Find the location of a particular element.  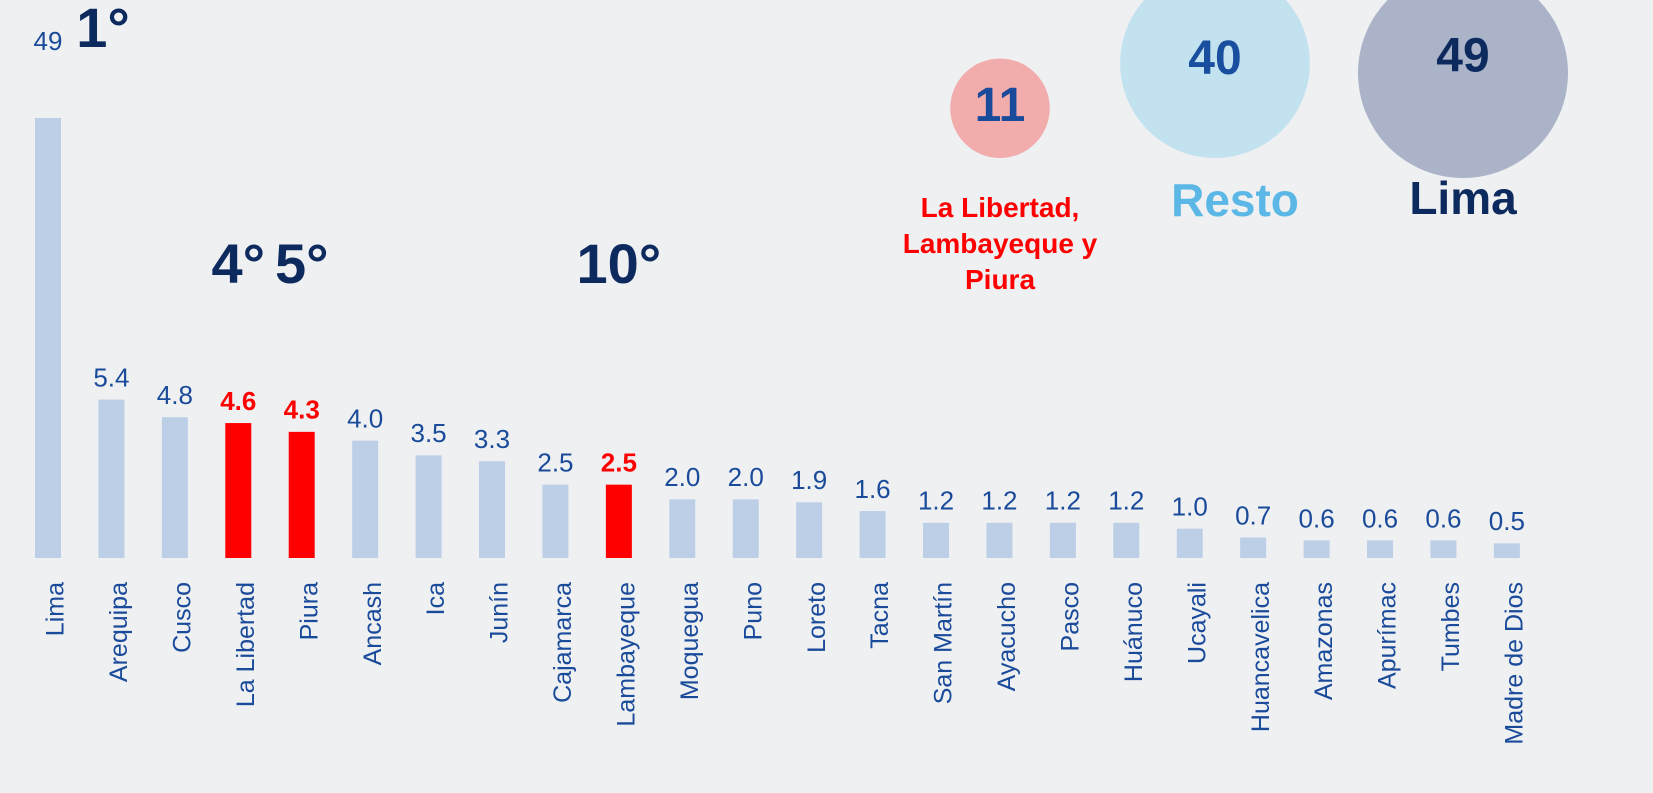

x-tick-label: Pasco is located at coordinates (1070, 616).